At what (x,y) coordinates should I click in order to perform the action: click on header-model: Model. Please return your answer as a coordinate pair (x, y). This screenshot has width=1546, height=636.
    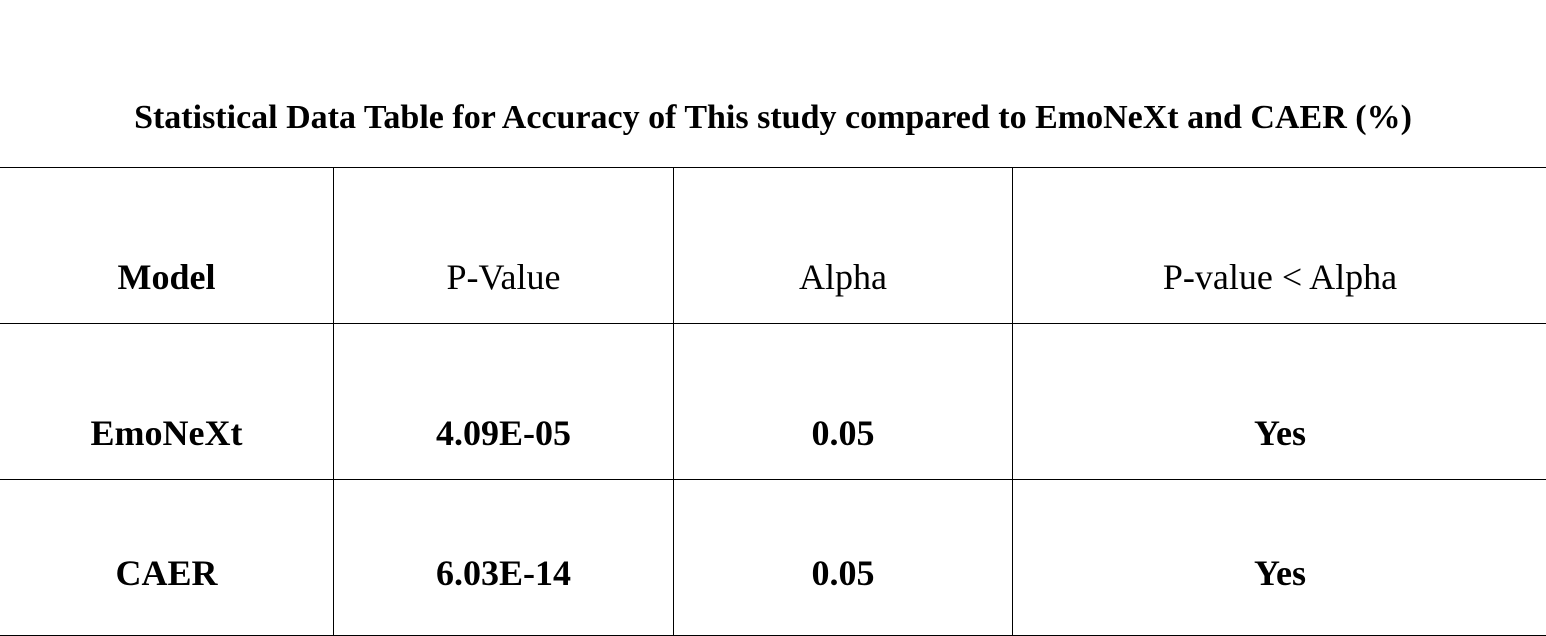
    Looking at the image, I should click on (167, 246).